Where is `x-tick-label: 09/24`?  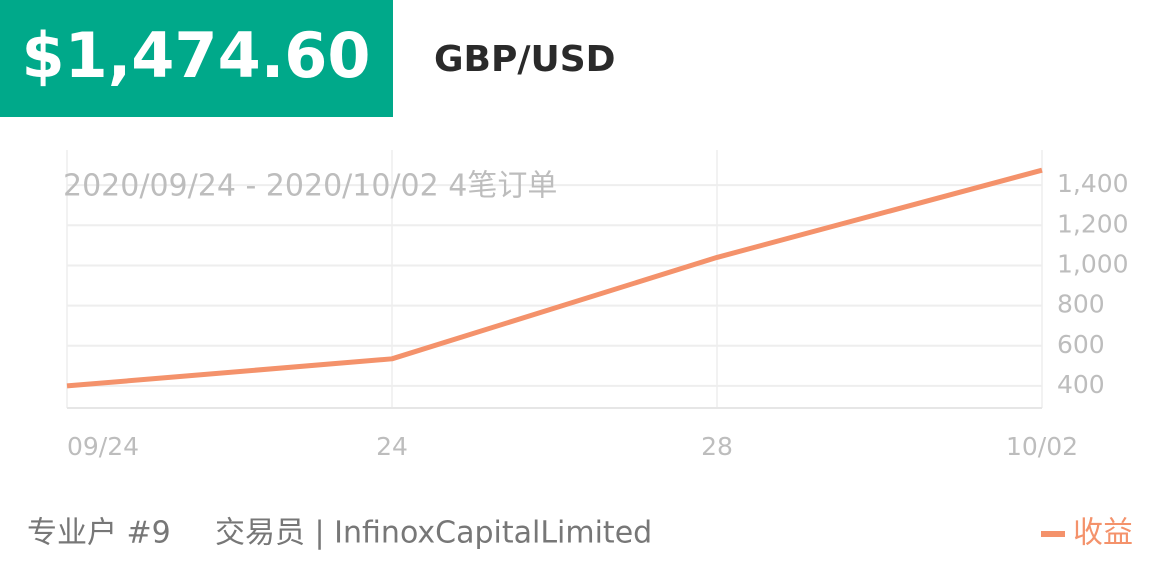
x-tick-label: 09/24 is located at coordinates (103, 446).